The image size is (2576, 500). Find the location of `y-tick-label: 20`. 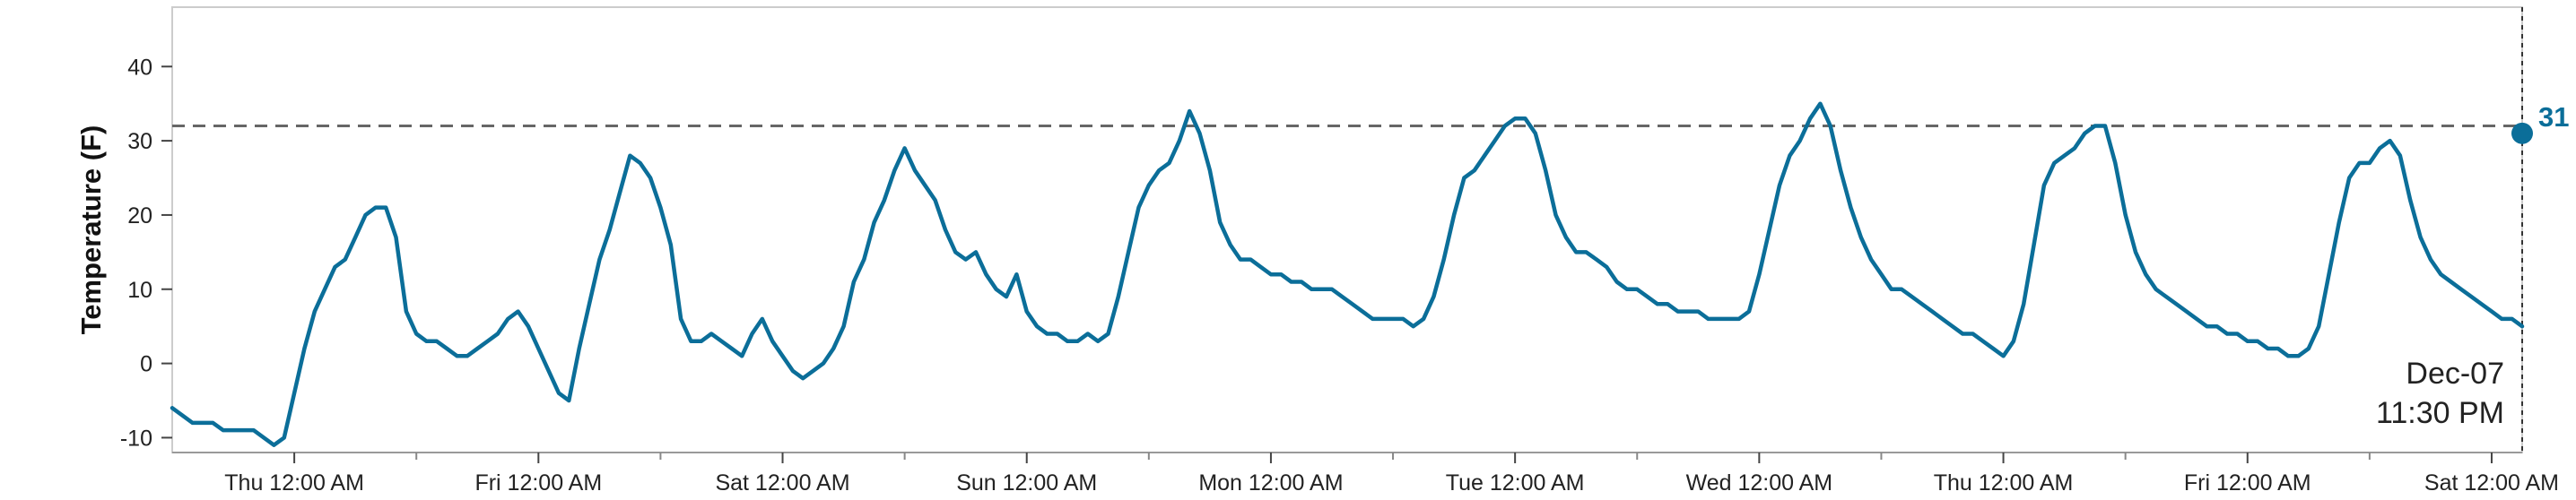

y-tick-label: 20 is located at coordinates (139, 216).